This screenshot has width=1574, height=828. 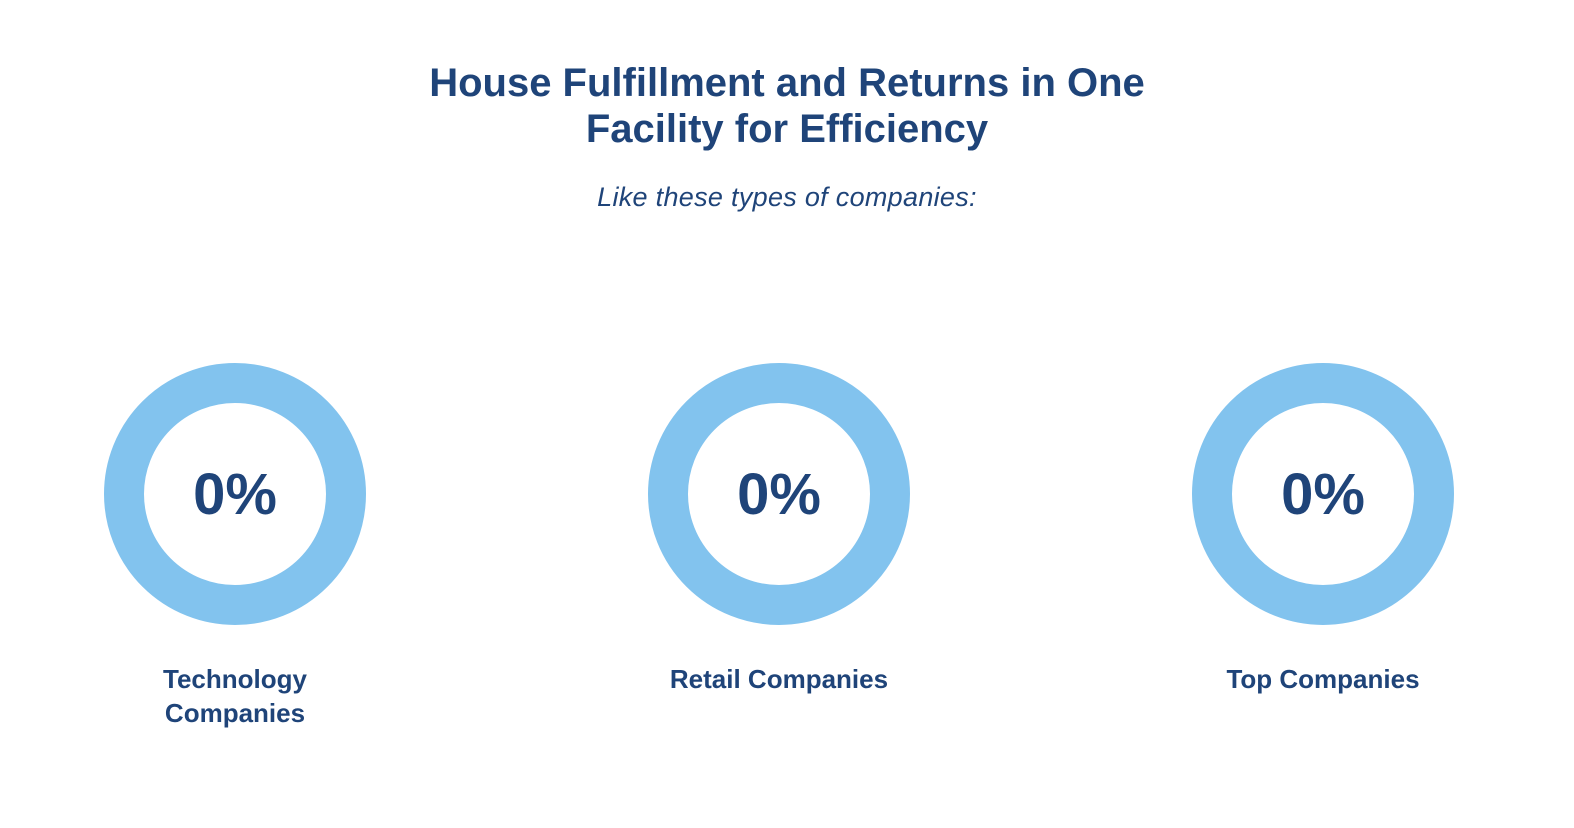 I want to click on donut-chart-top: 0%, so click(x=1323, y=494).